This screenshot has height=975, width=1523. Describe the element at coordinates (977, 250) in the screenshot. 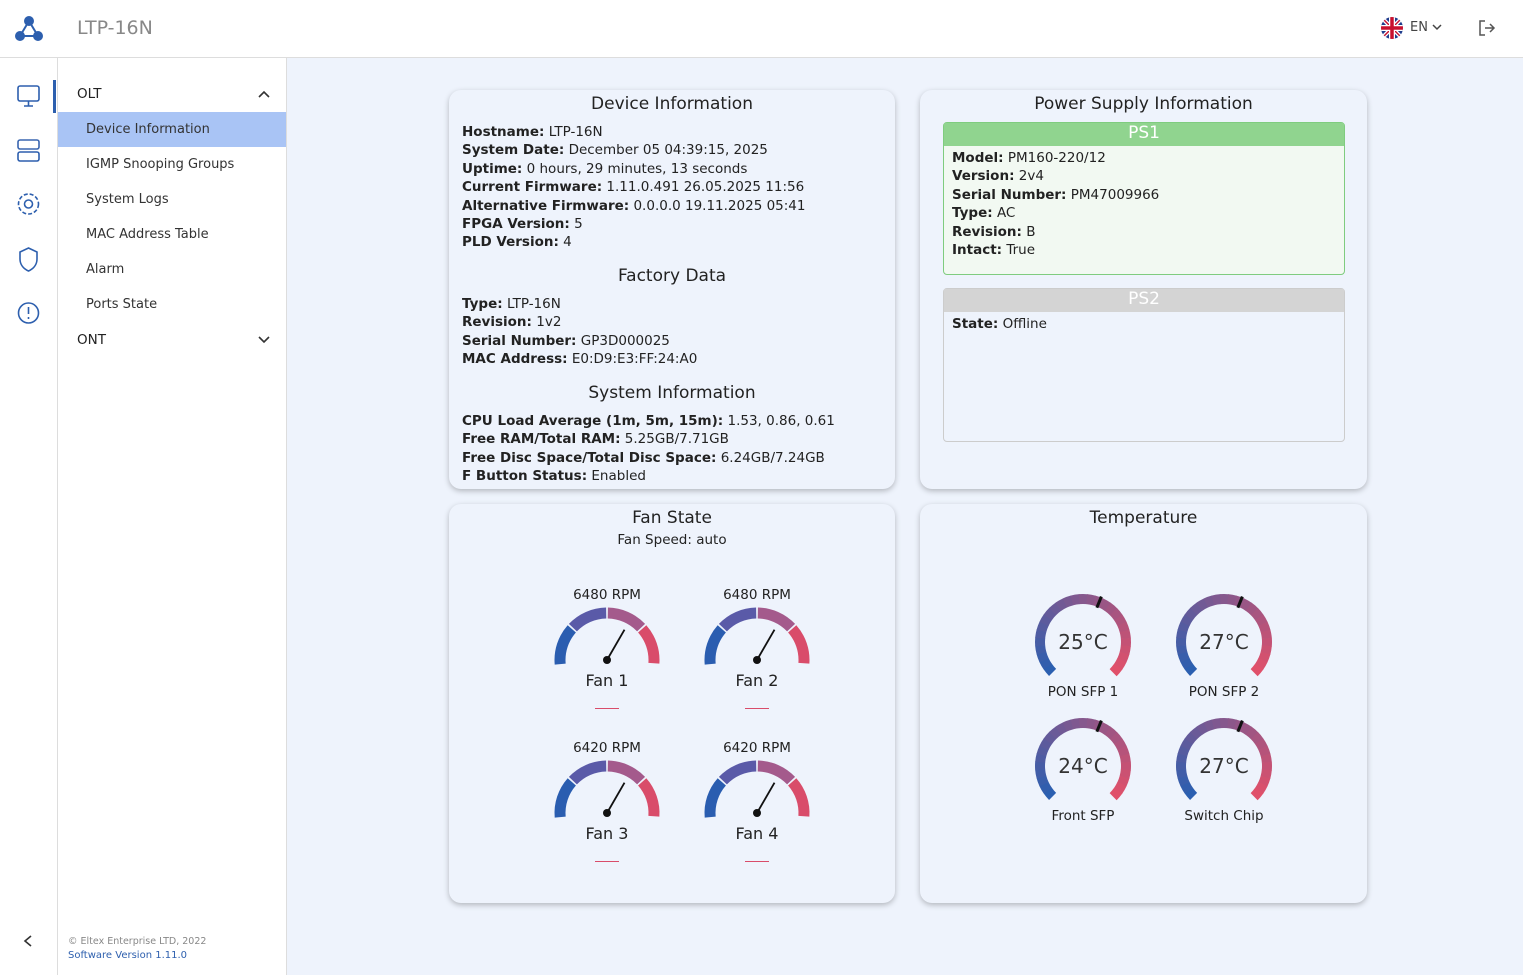

I see `field-label: Intact:` at that location.